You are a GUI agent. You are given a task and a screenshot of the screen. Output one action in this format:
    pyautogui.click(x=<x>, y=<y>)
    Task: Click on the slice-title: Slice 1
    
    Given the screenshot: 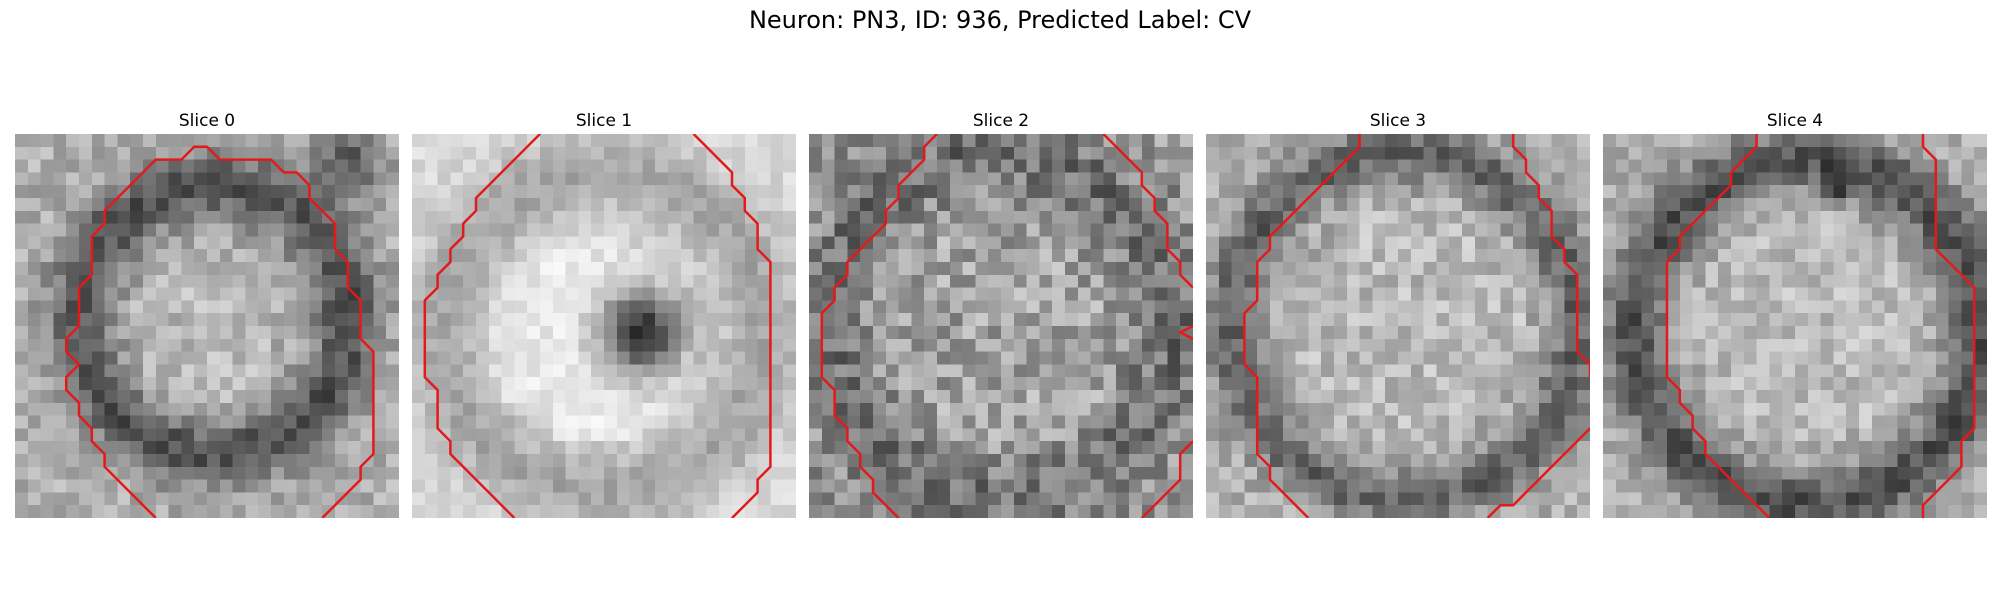 What is the action you would take?
    pyautogui.click(x=604, y=121)
    